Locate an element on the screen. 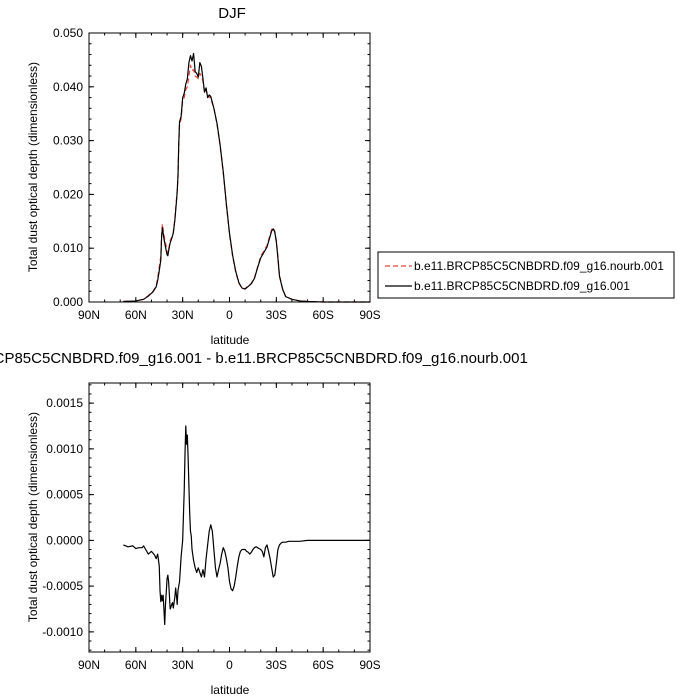 The image size is (700, 700). bottom-y-tick-label: 0.0010 is located at coordinates (64, 449).